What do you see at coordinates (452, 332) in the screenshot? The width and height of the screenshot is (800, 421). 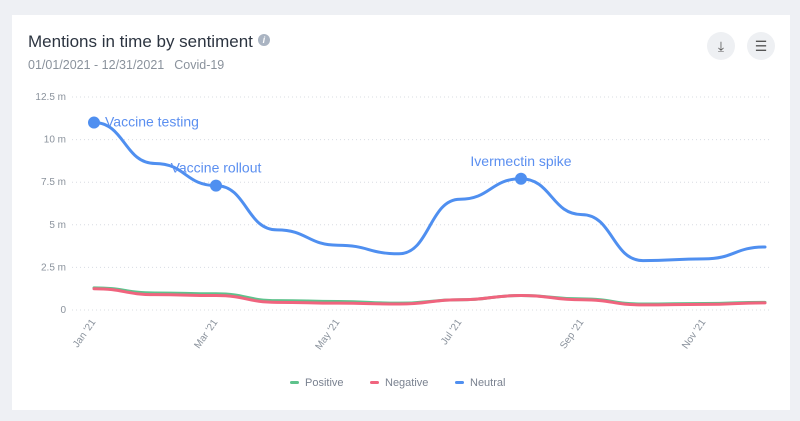 I see `x-tick-label: Jul '21` at bounding box center [452, 332].